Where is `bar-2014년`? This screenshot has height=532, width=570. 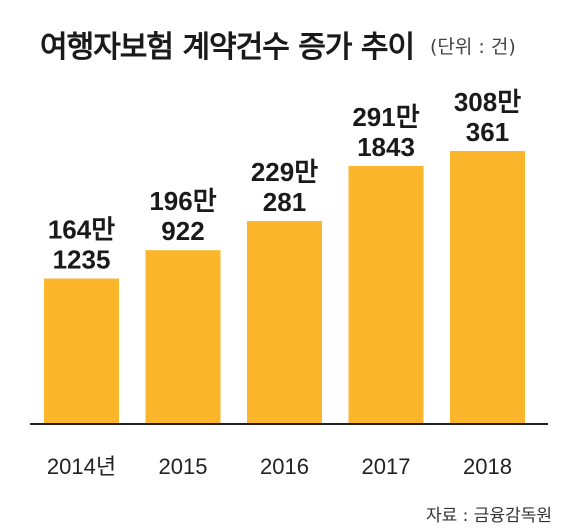 bar-2014년 is located at coordinates (81, 351).